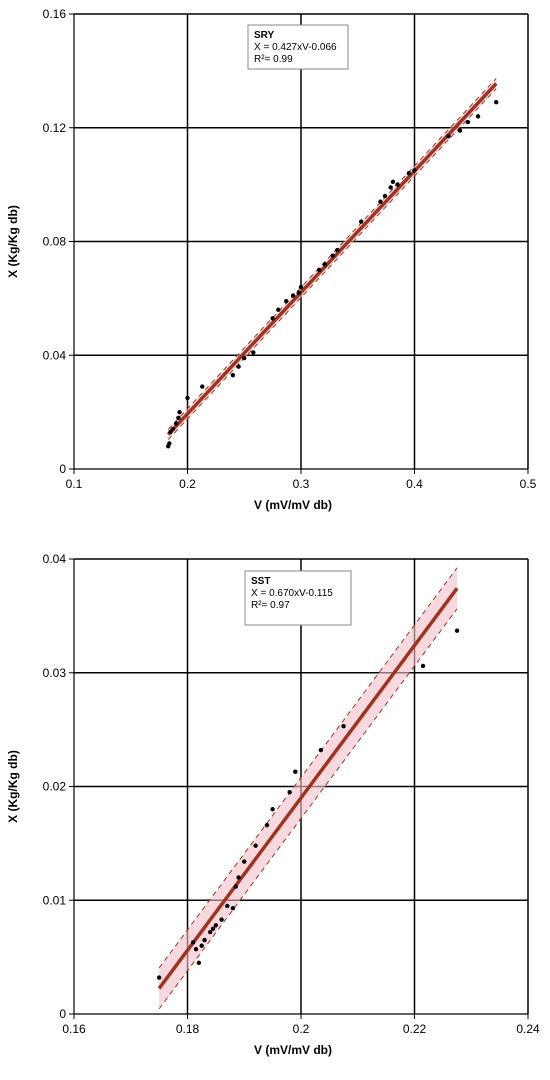 This screenshot has width=550, height=1080. What do you see at coordinates (528, 484) in the screenshot?
I see `x-tick-label: 0.5` at bounding box center [528, 484].